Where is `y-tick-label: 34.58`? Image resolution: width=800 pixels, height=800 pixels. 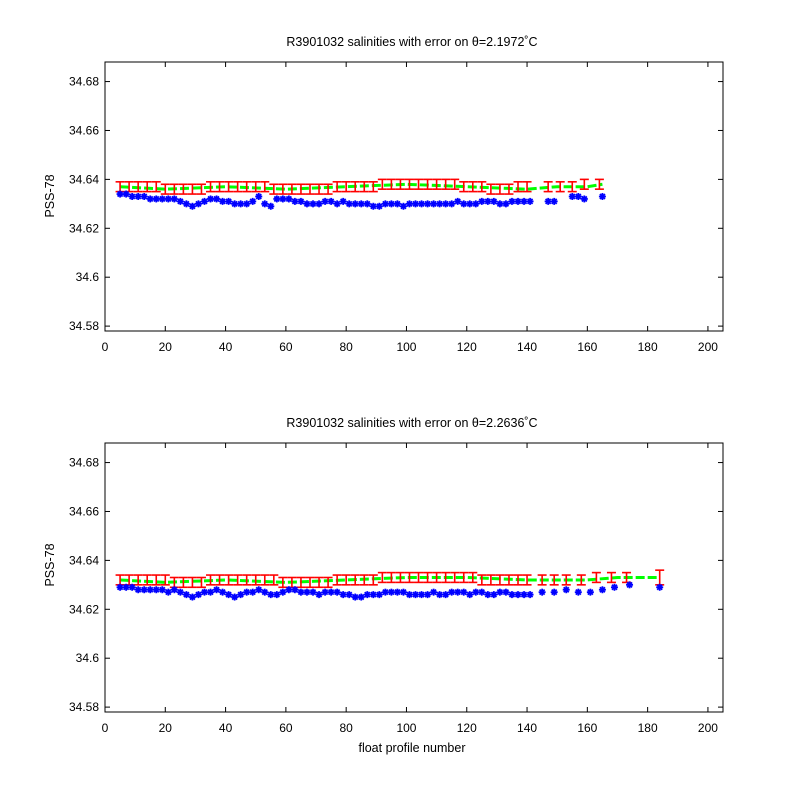
y-tick-label: 34.58 is located at coordinates (84, 707).